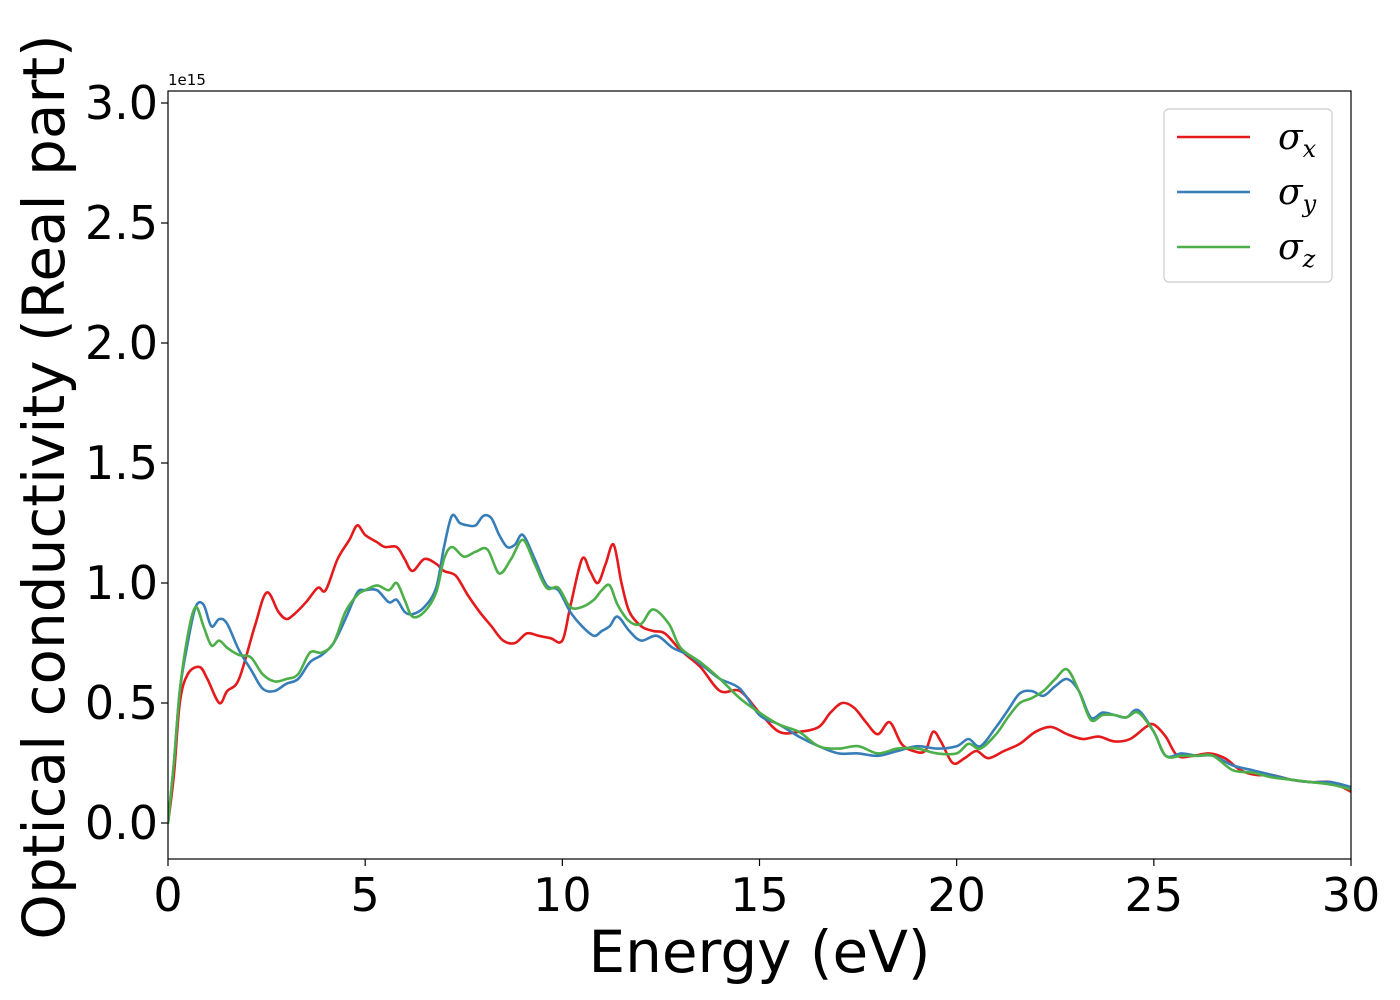 This screenshot has height=1000, width=1400. Describe the element at coordinates (365, 895) in the screenshot. I see `x-tick-label: 5` at that location.